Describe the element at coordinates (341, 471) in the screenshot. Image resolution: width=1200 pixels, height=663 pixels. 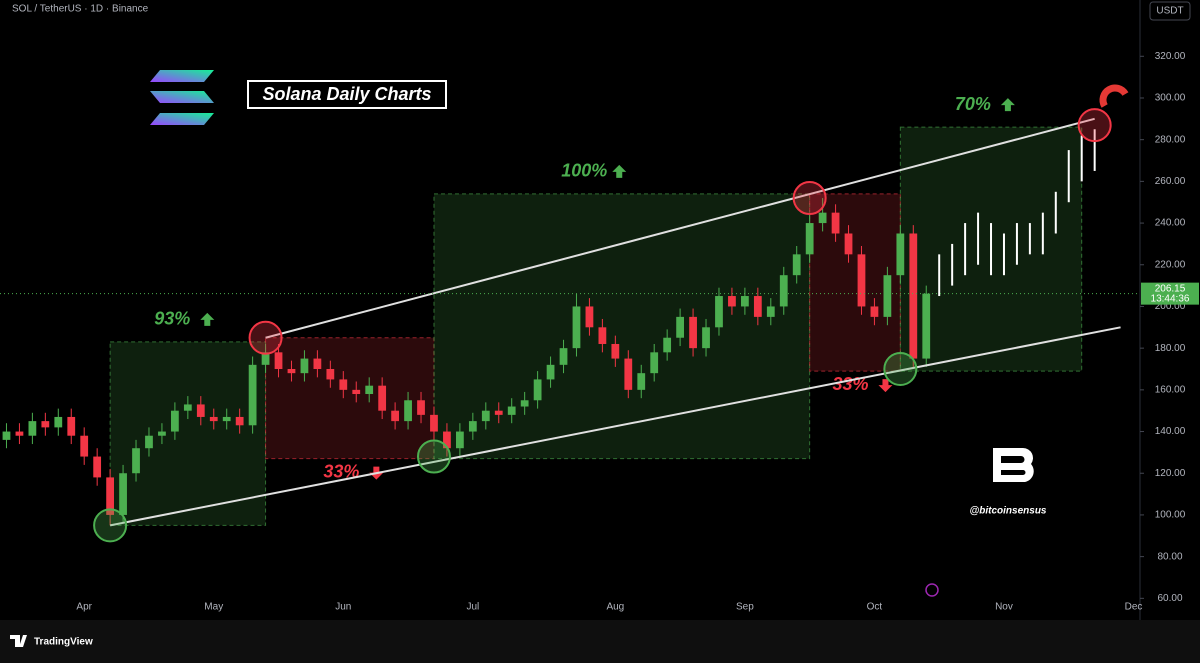
I see `zone-label: 33%` at that location.